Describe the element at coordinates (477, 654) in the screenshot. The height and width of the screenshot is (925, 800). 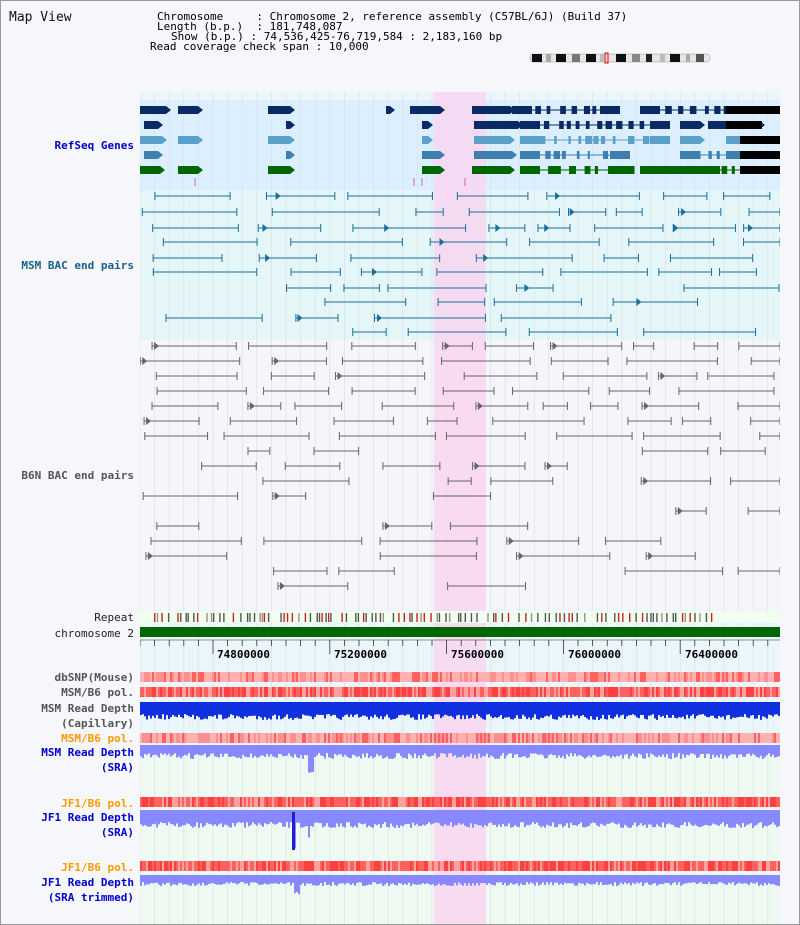
I see `axis-tick-label: 75600000` at that location.